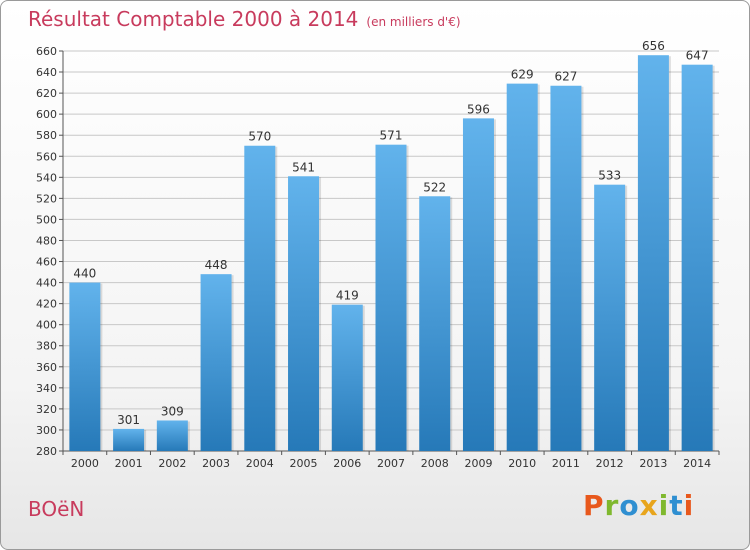 This screenshot has width=750, height=550. What do you see at coordinates (434, 187) in the screenshot?
I see `bar-value-label: 522` at bounding box center [434, 187].